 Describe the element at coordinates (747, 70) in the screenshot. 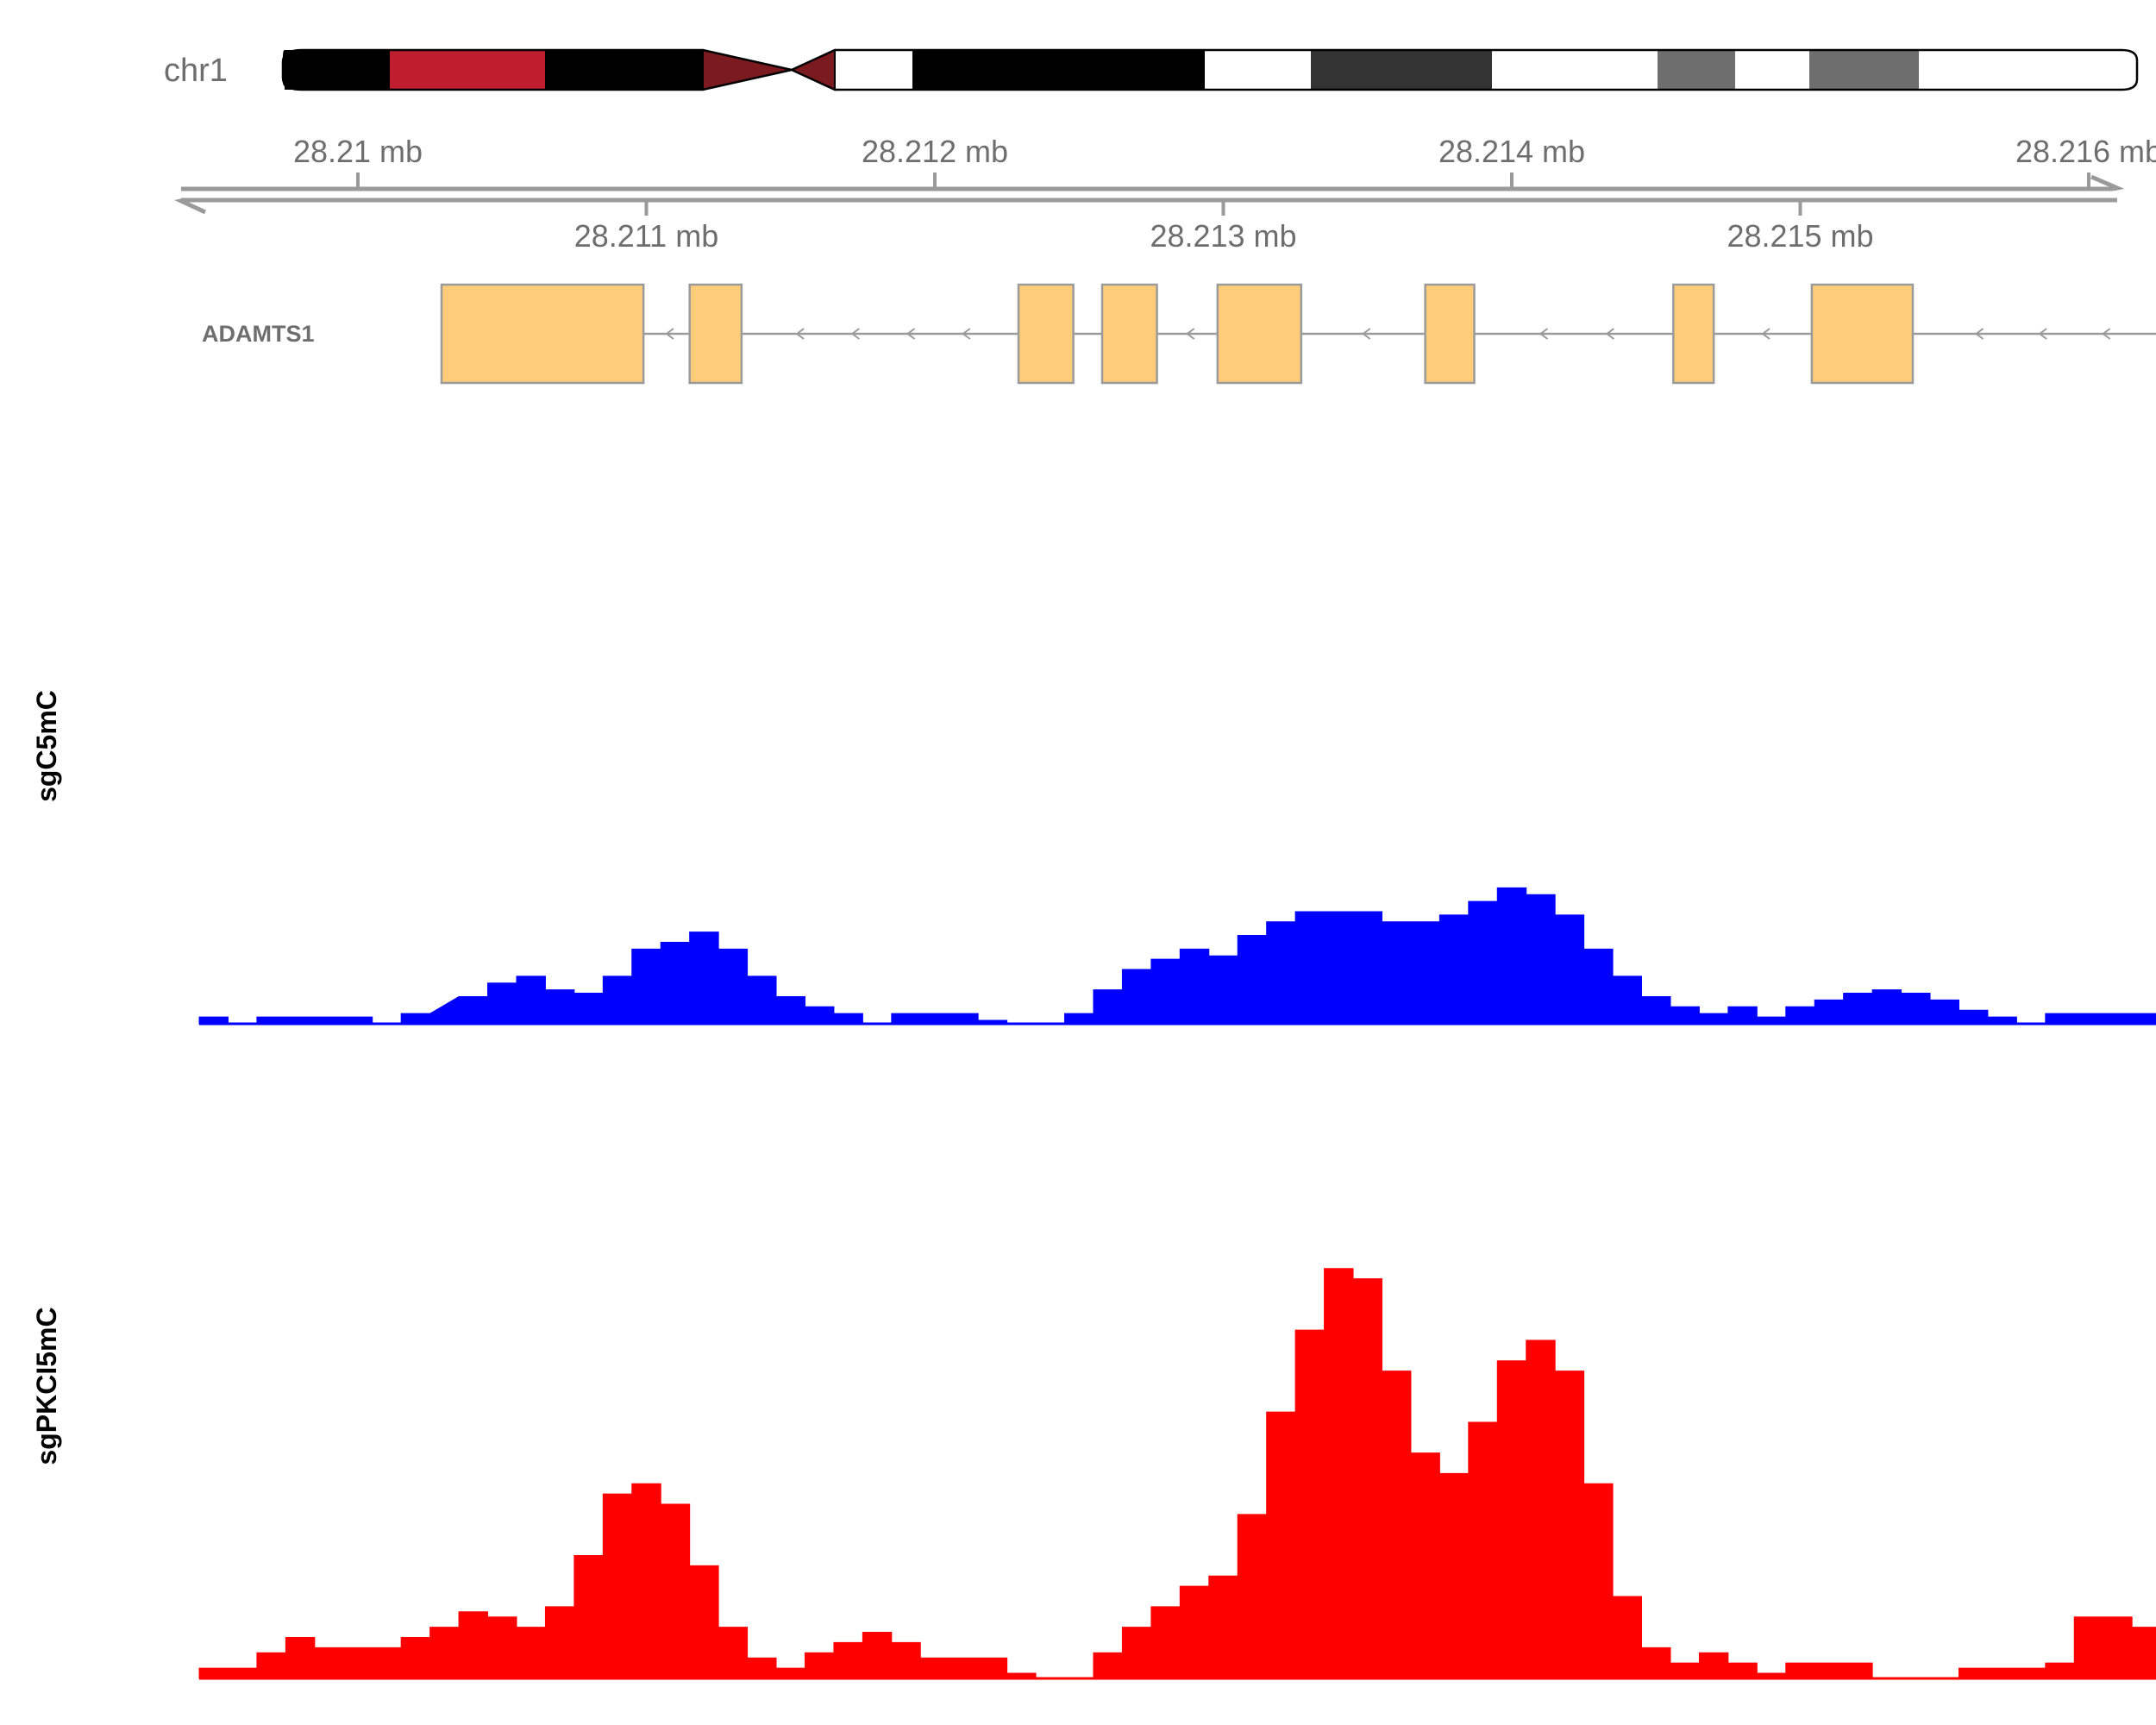

I see `centromere-p-arm` at that location.